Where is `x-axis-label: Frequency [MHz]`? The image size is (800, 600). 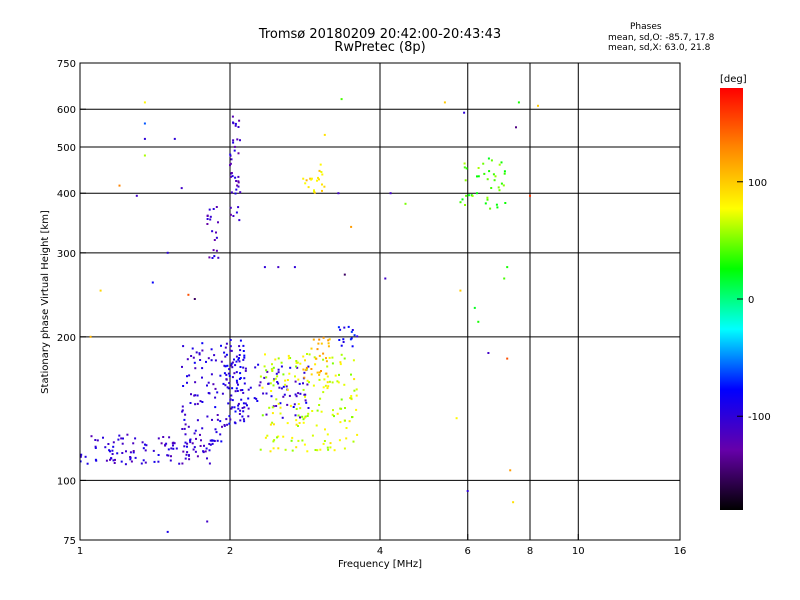
x-axis-label: Frequency [MHz] is located at coordinates (380, 564).